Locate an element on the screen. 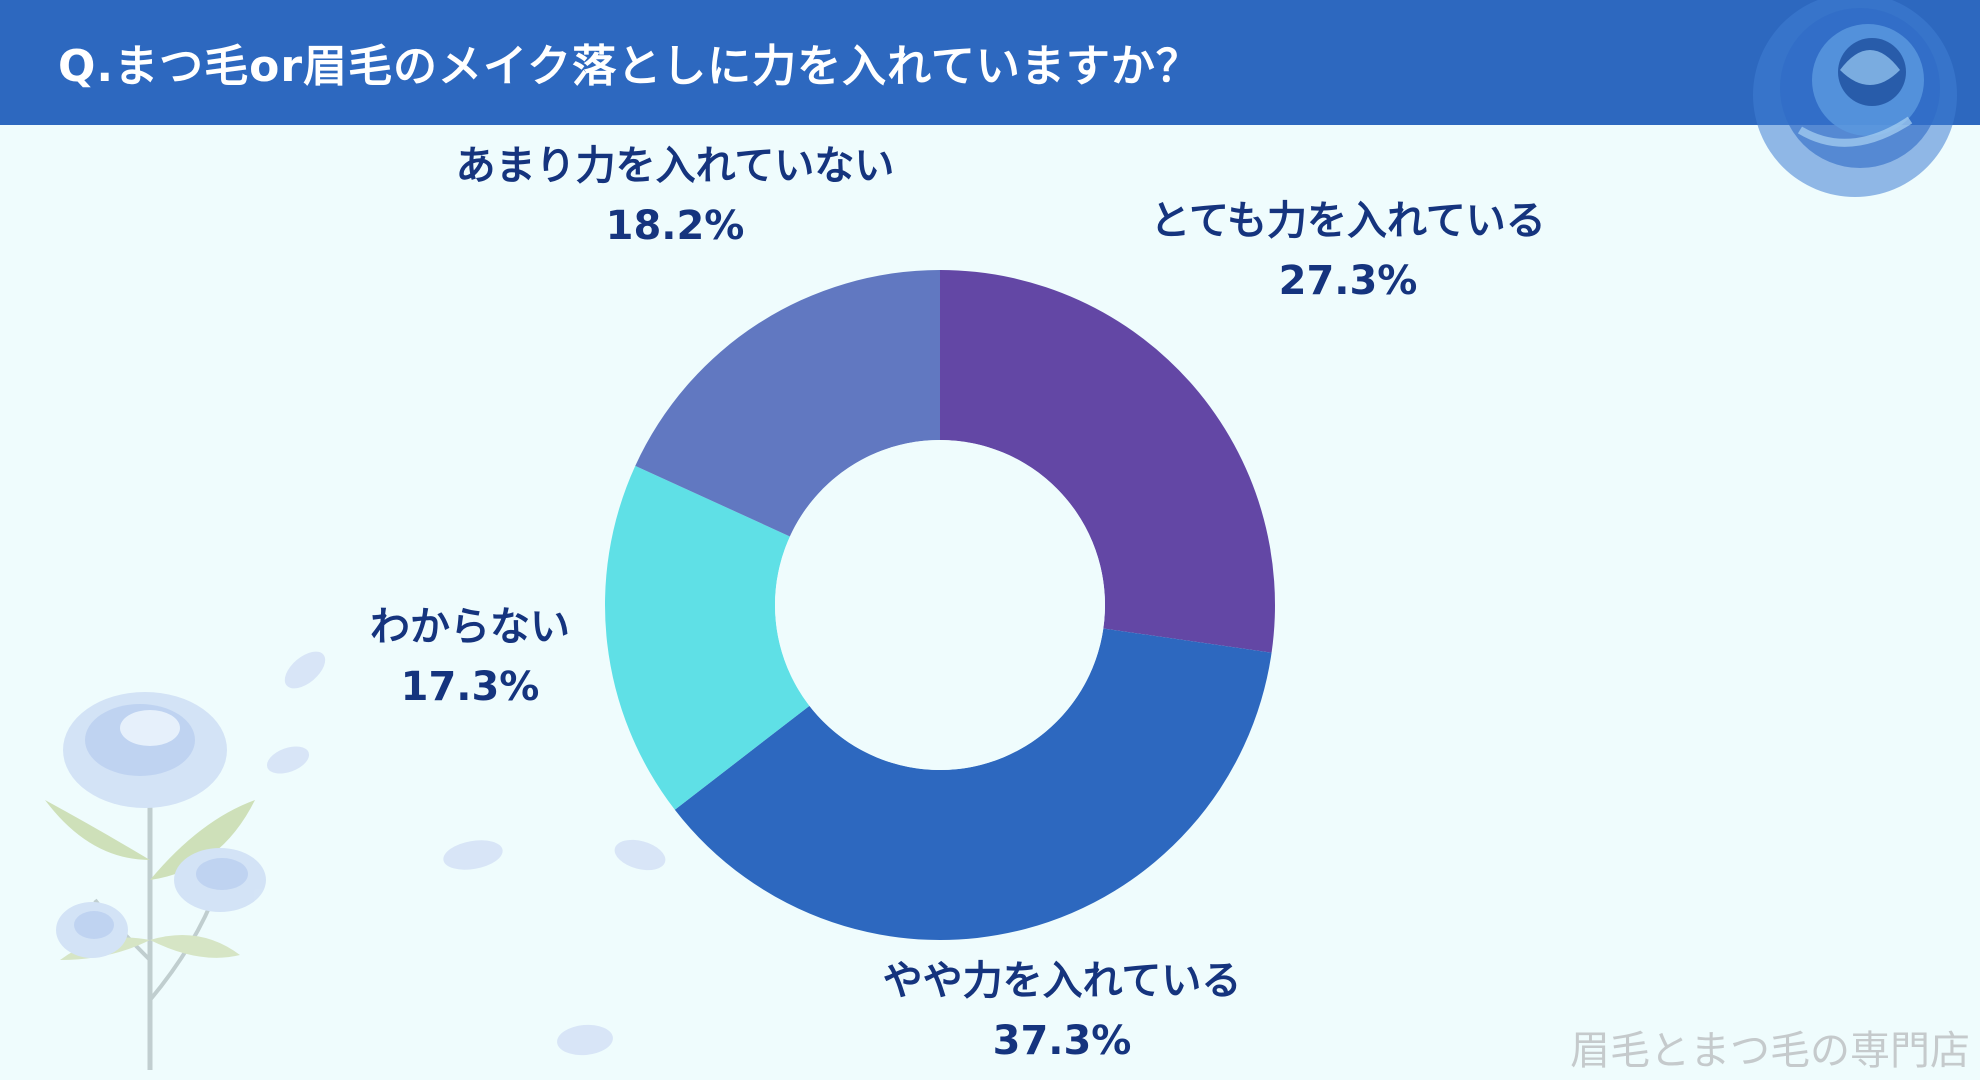 The image size is (1980, 1080). slice-label-text: やや力を入れている is located at coordinates (1062, 981).